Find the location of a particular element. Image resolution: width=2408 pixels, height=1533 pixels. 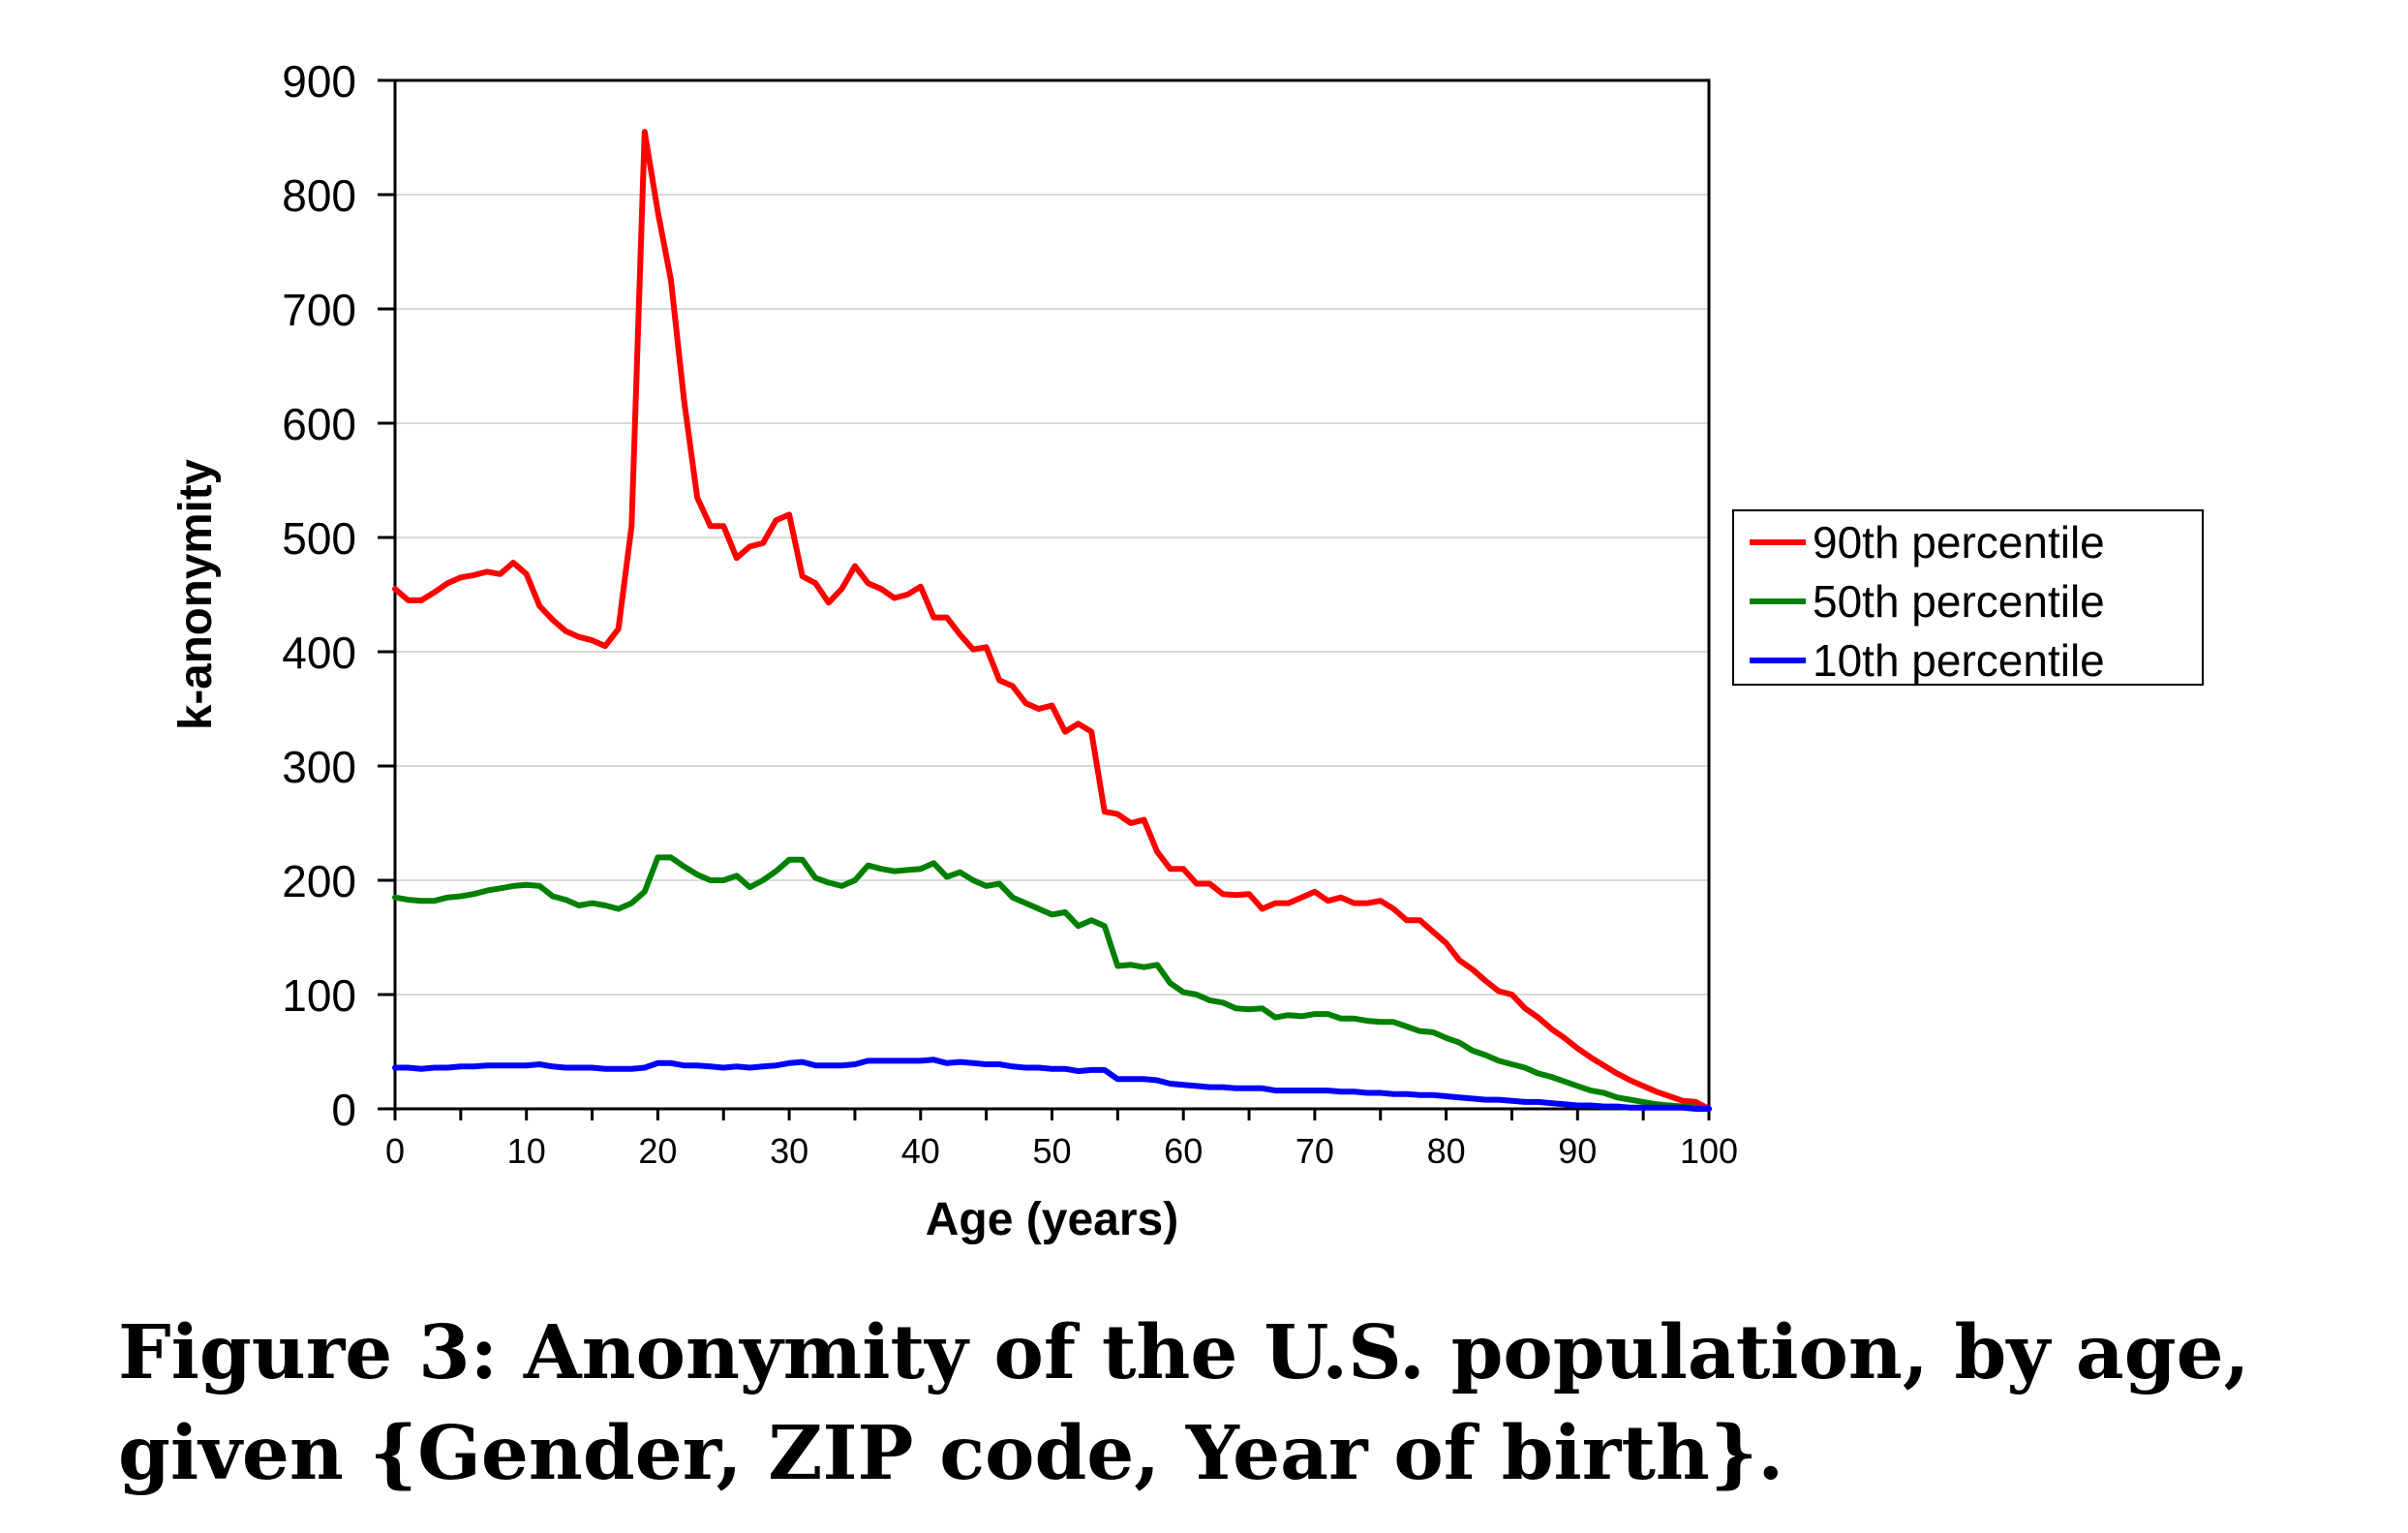

legend-label-1: 90th percentile is located at coordinates (1959, 542).